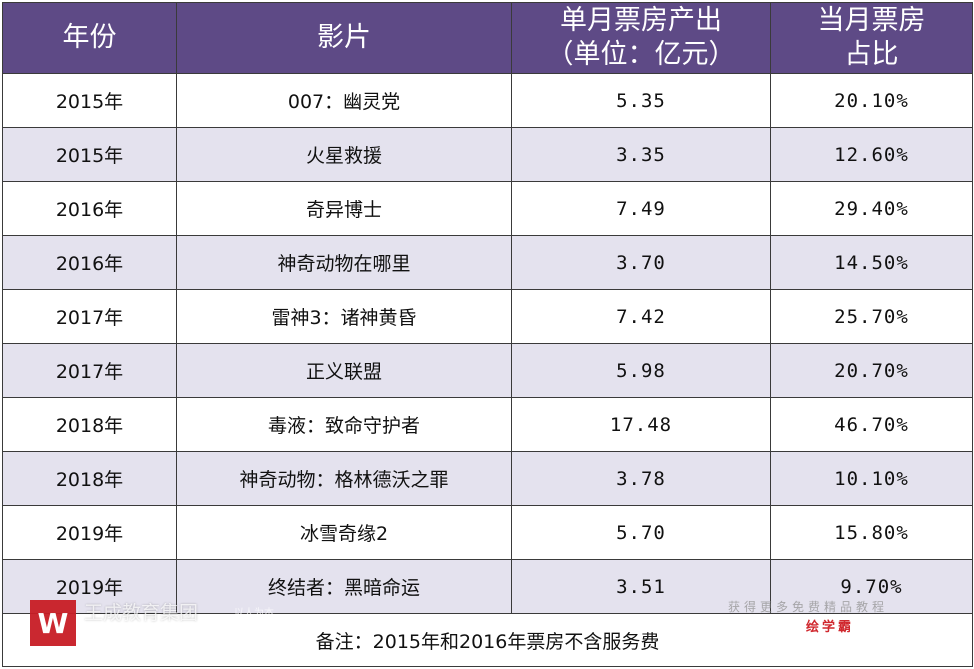  What do you see at coordinates (641, 100) in the screenshot?
I see `cell-box-office: 5.35` at bounding box center [641, 100].